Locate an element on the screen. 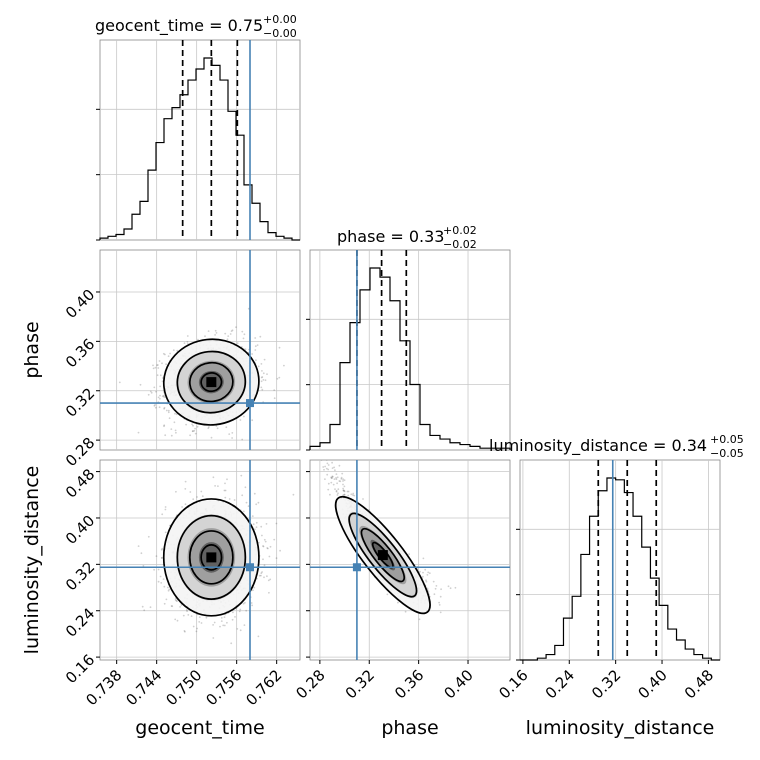 Image resolution: width=760 pixels, height=760 pixels. hist-frame-luminosity-distance is located at coordinates (620, 560).